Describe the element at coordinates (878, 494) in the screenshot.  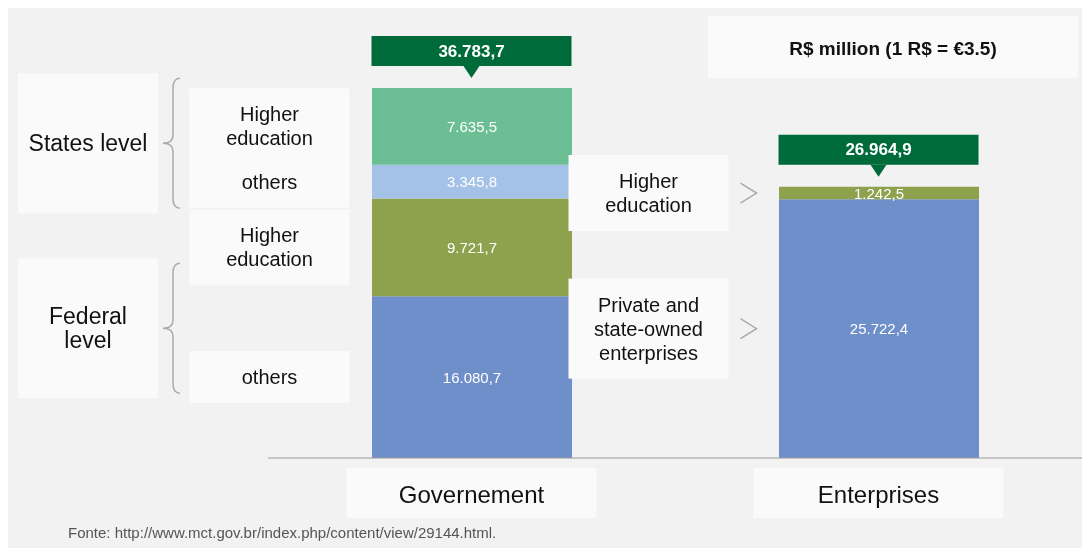
I see `x-tick-label: Enterprises` at that location.